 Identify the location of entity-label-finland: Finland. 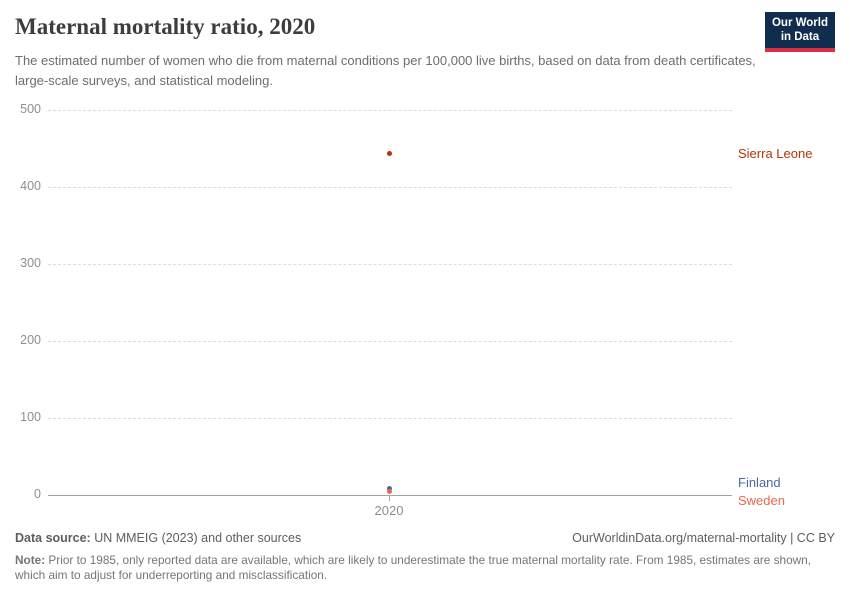
(759, 483).